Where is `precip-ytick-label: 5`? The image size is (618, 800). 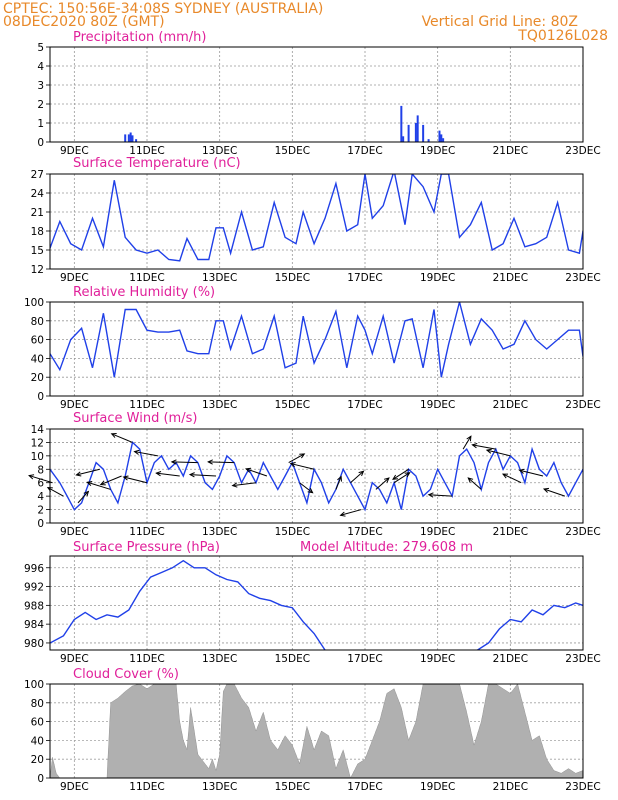 precip-ytick-label: 5 is located at coordinates (40, 48).